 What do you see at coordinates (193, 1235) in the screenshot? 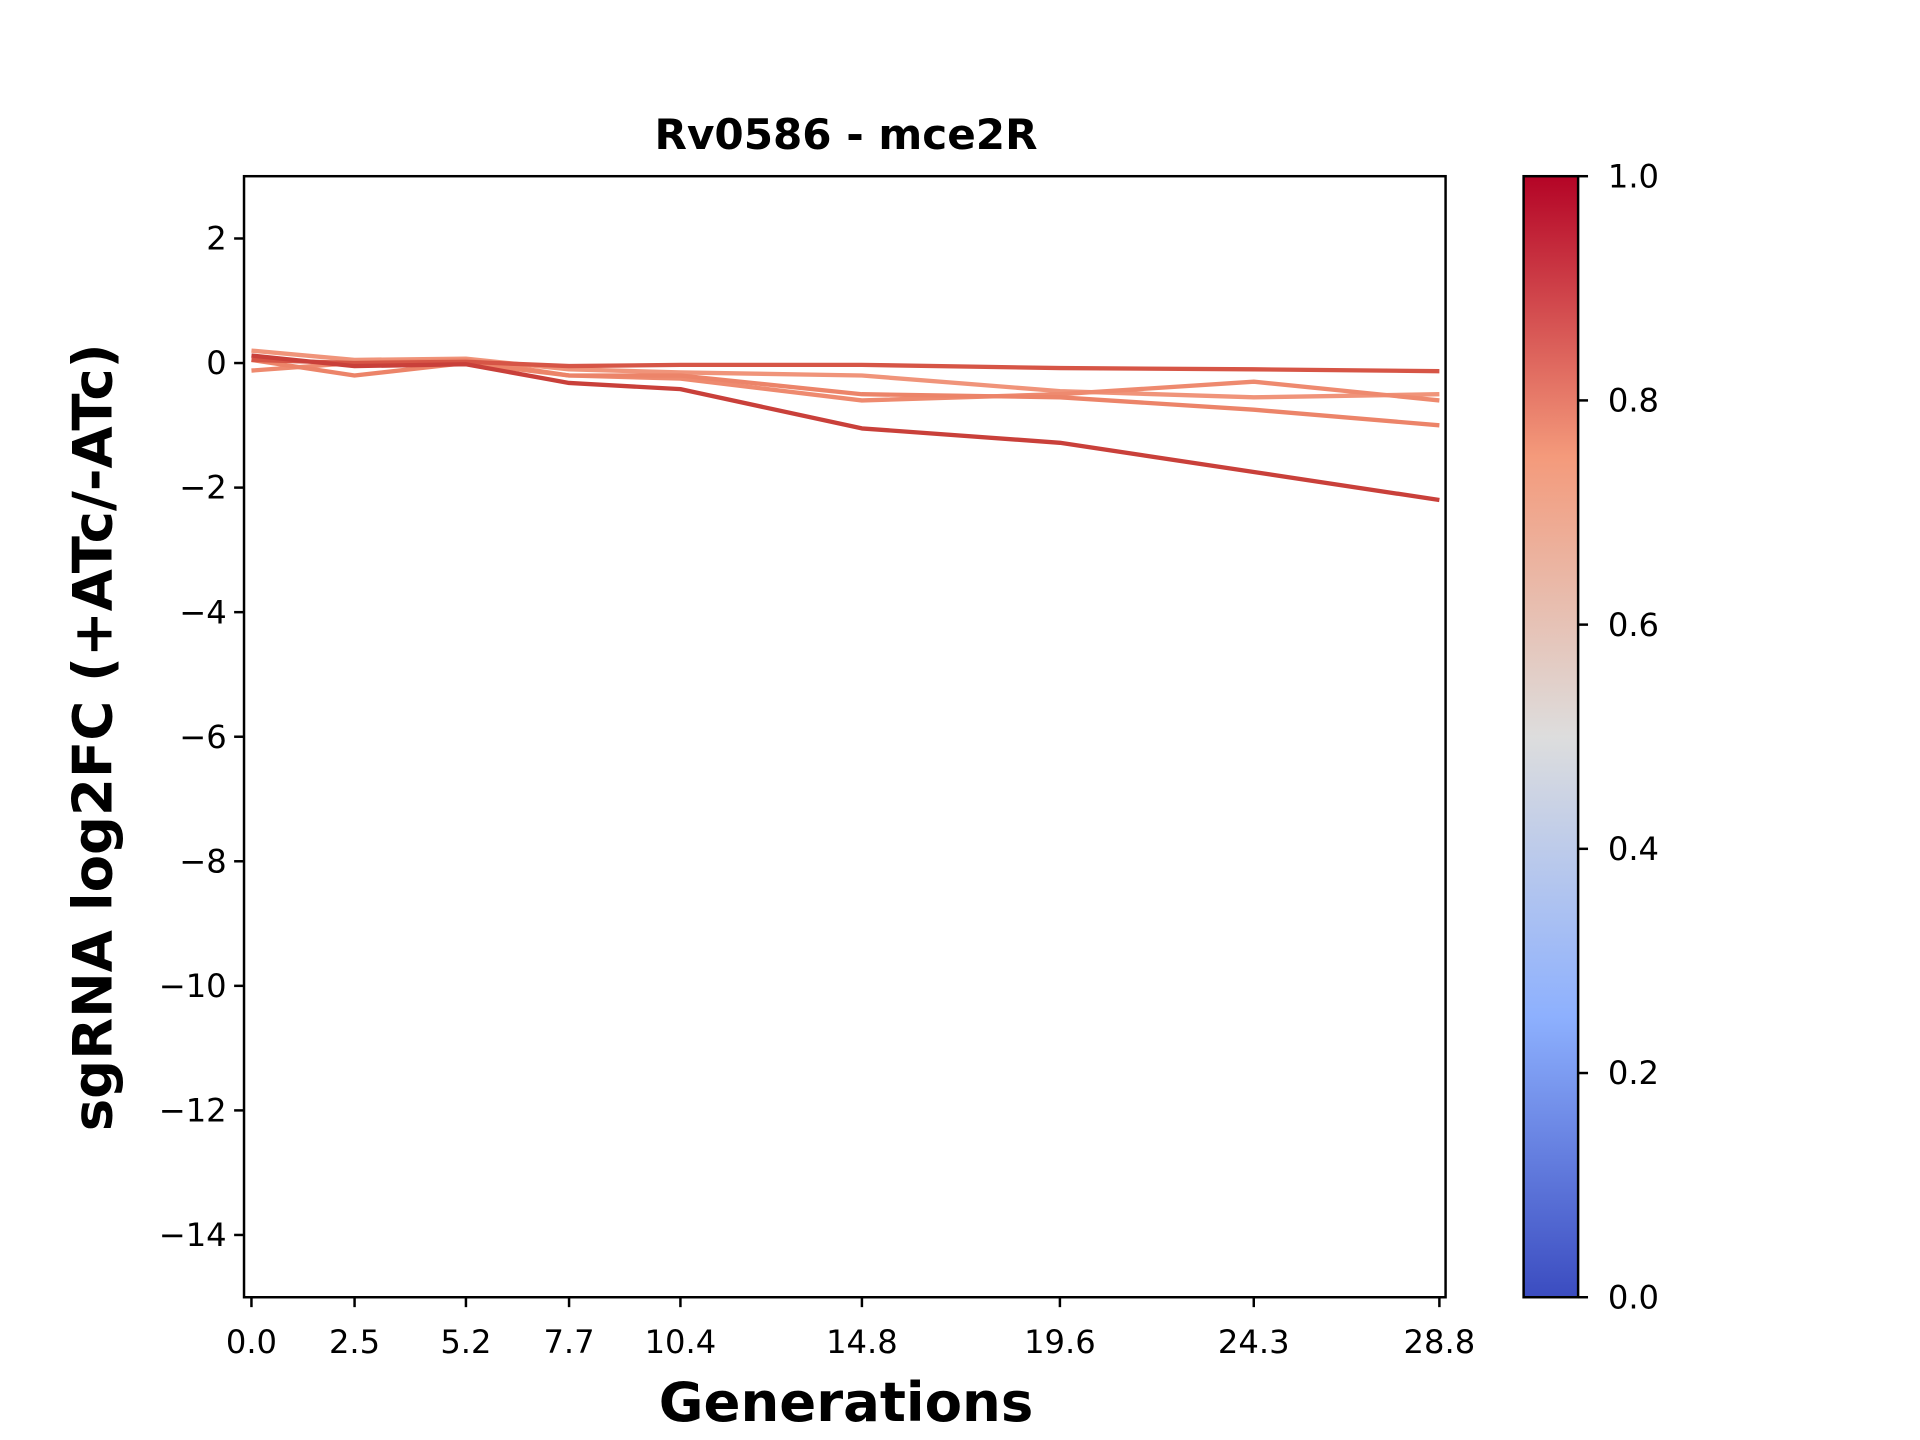
I see `y-tick-label: −14` at bounding box center [193, 1235].